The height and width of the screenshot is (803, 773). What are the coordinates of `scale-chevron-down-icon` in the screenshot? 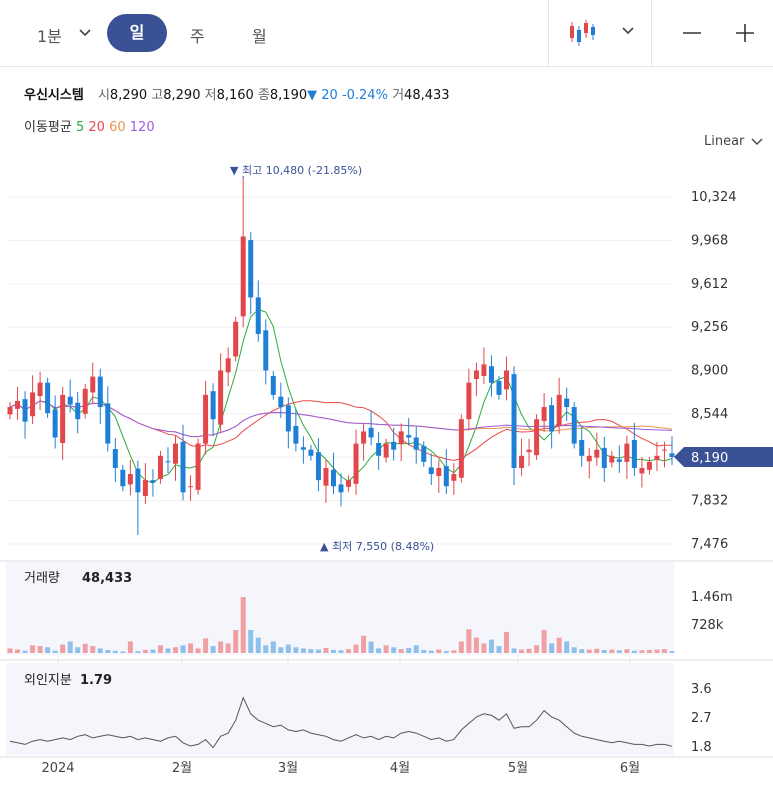 It's located at (757, 141).